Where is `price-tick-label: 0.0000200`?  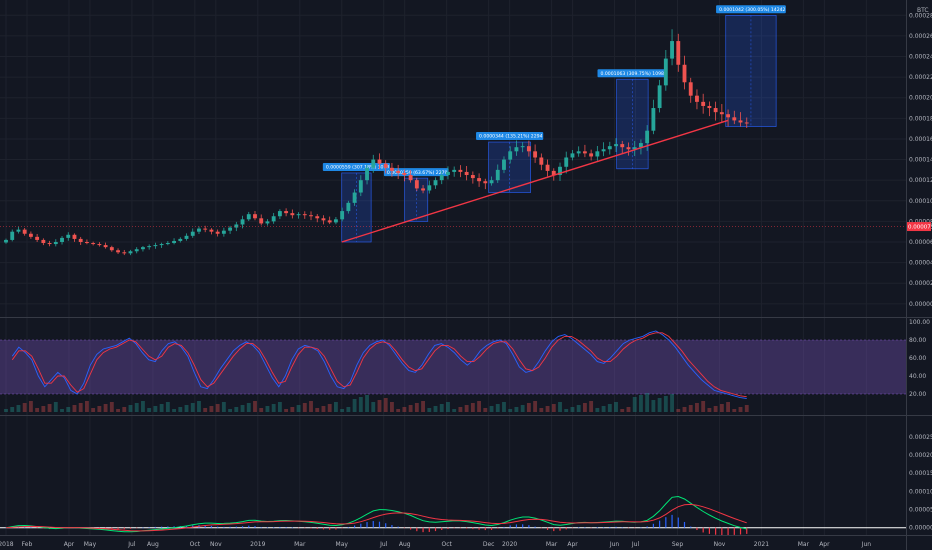
price-tick-label: 0.0000200 is located at coordinates (920, 283).